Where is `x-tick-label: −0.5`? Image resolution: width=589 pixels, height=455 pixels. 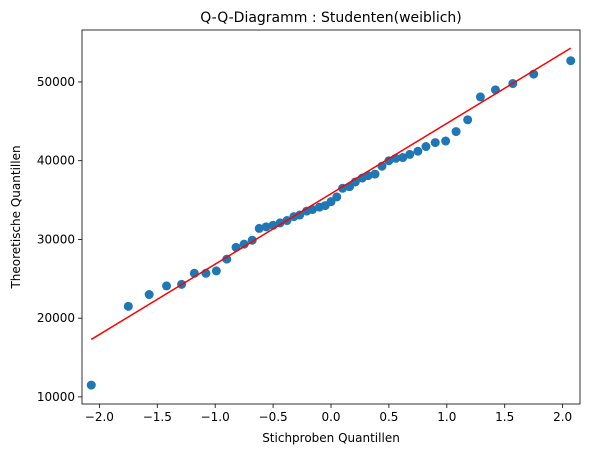
x-tick-label: −0.5 is located at coordinates (273, 417).